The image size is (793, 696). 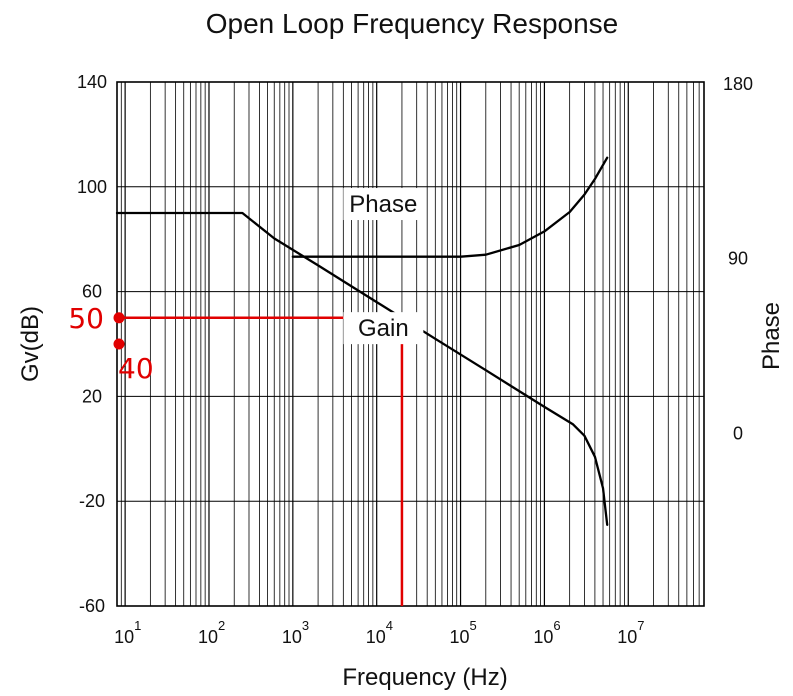 What do you see at coordinates (738, 433) in the screenshot?
I see `y2-tick-label: 0` at bounding box center [738, 433].